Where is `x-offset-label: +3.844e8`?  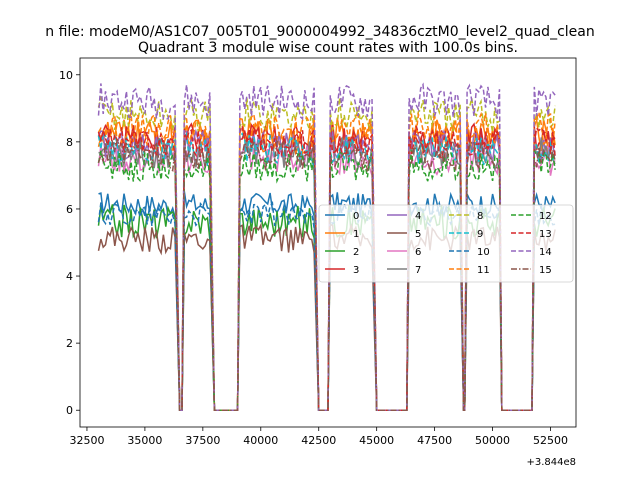 x-offset-label: +3.844e8 is located at coordinates (551, 462).